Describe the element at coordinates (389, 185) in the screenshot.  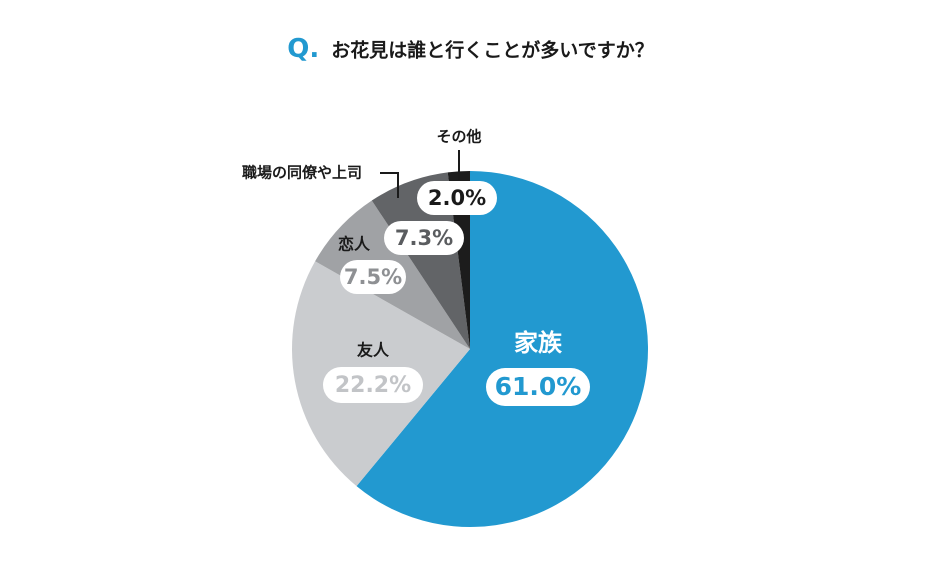
I see `leader-line` at that location.